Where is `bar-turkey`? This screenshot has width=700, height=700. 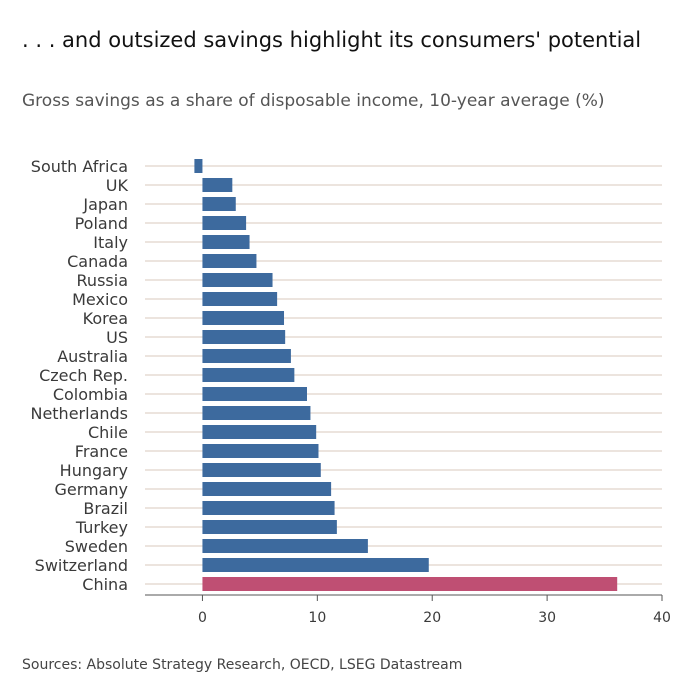
bar-turkey is located at coordinates (269, 527).